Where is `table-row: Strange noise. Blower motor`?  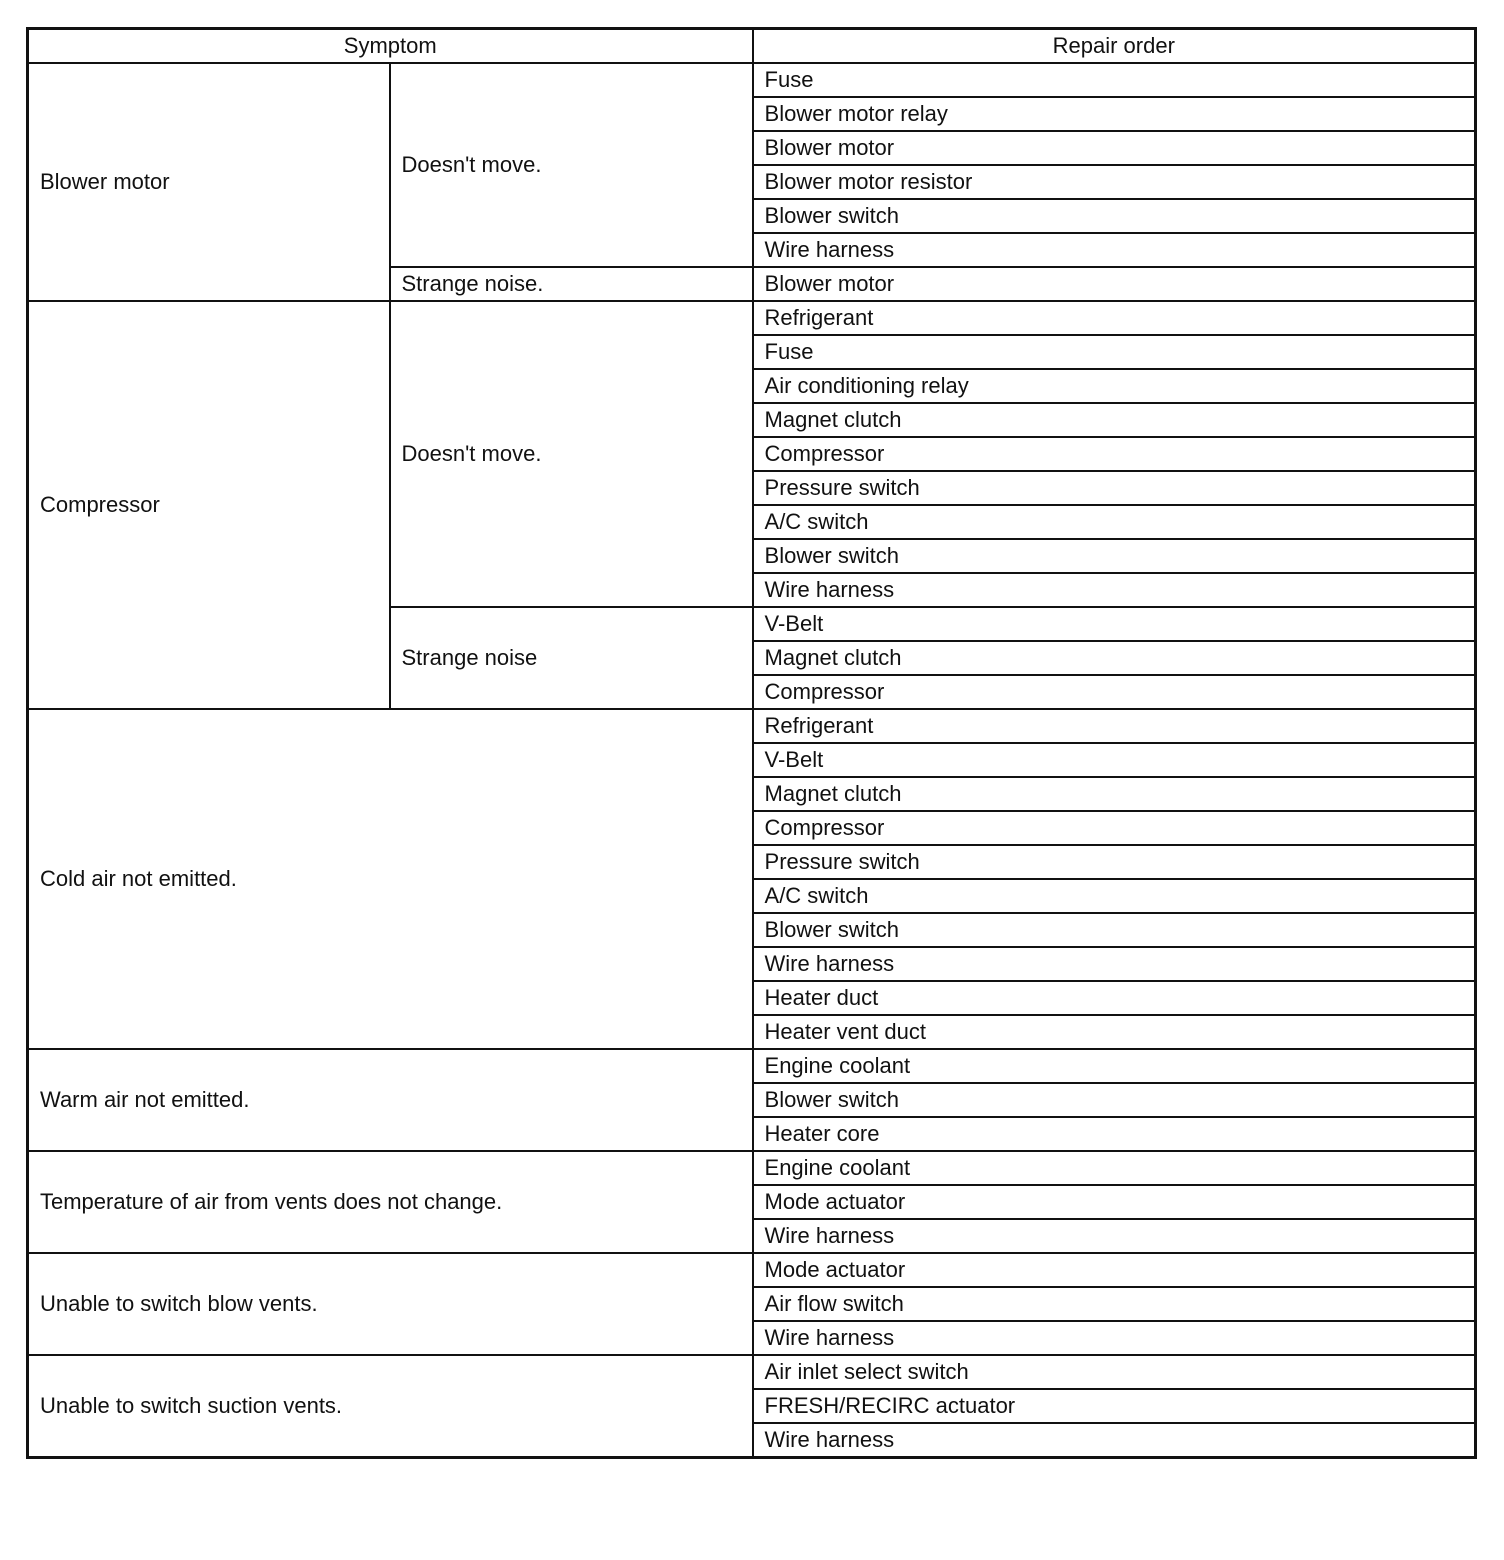 table-row: Strange noise. Blower motor is located at coordinates (752, 284).